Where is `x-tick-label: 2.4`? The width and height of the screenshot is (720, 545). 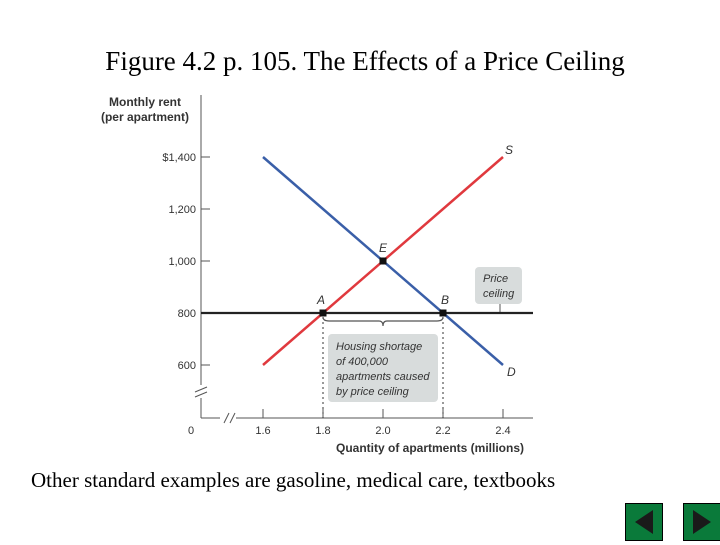
x-tick-label: 2.4 is located at coordinates (502, 431).